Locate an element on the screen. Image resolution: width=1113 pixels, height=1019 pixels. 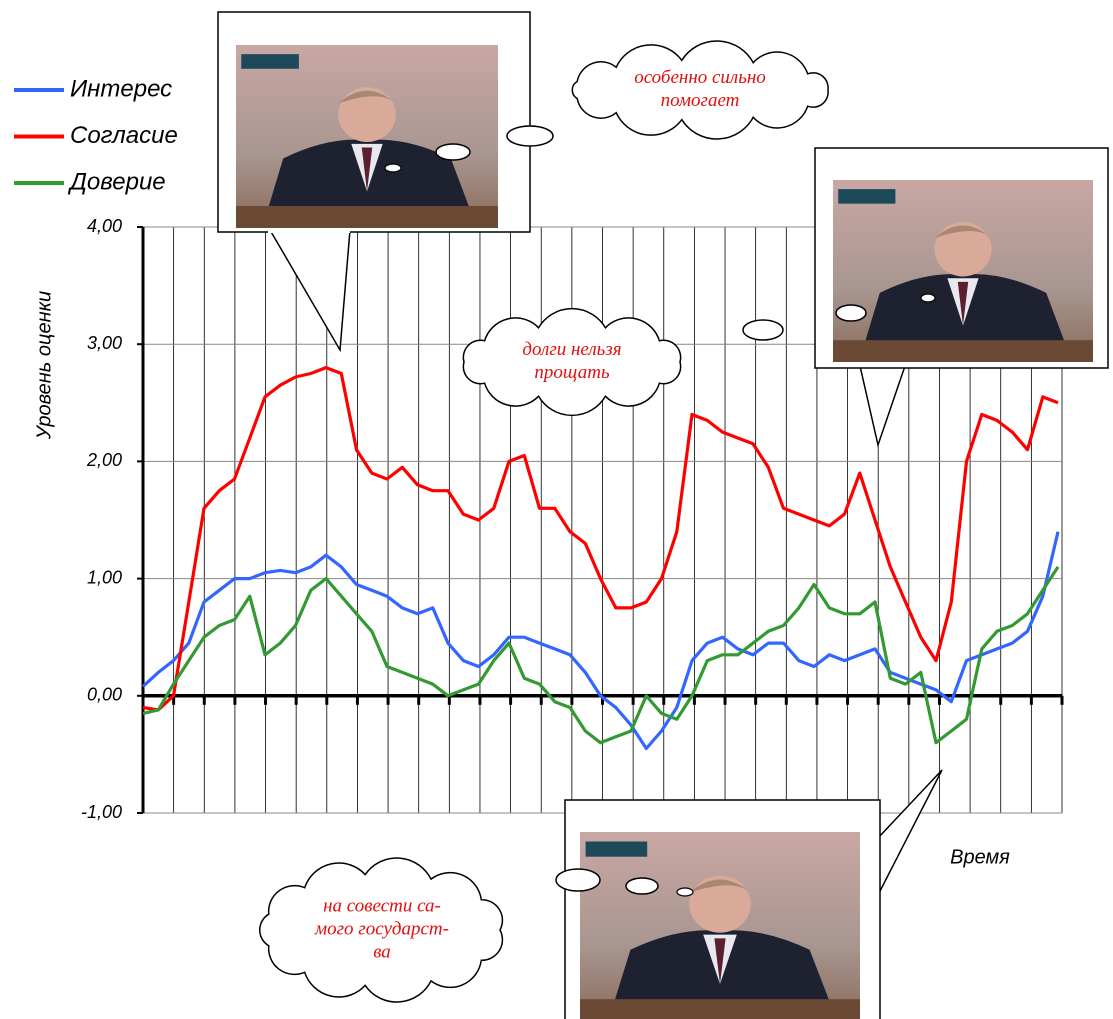
annotation-text: долги нельзя is located at coordinates (571, 349).